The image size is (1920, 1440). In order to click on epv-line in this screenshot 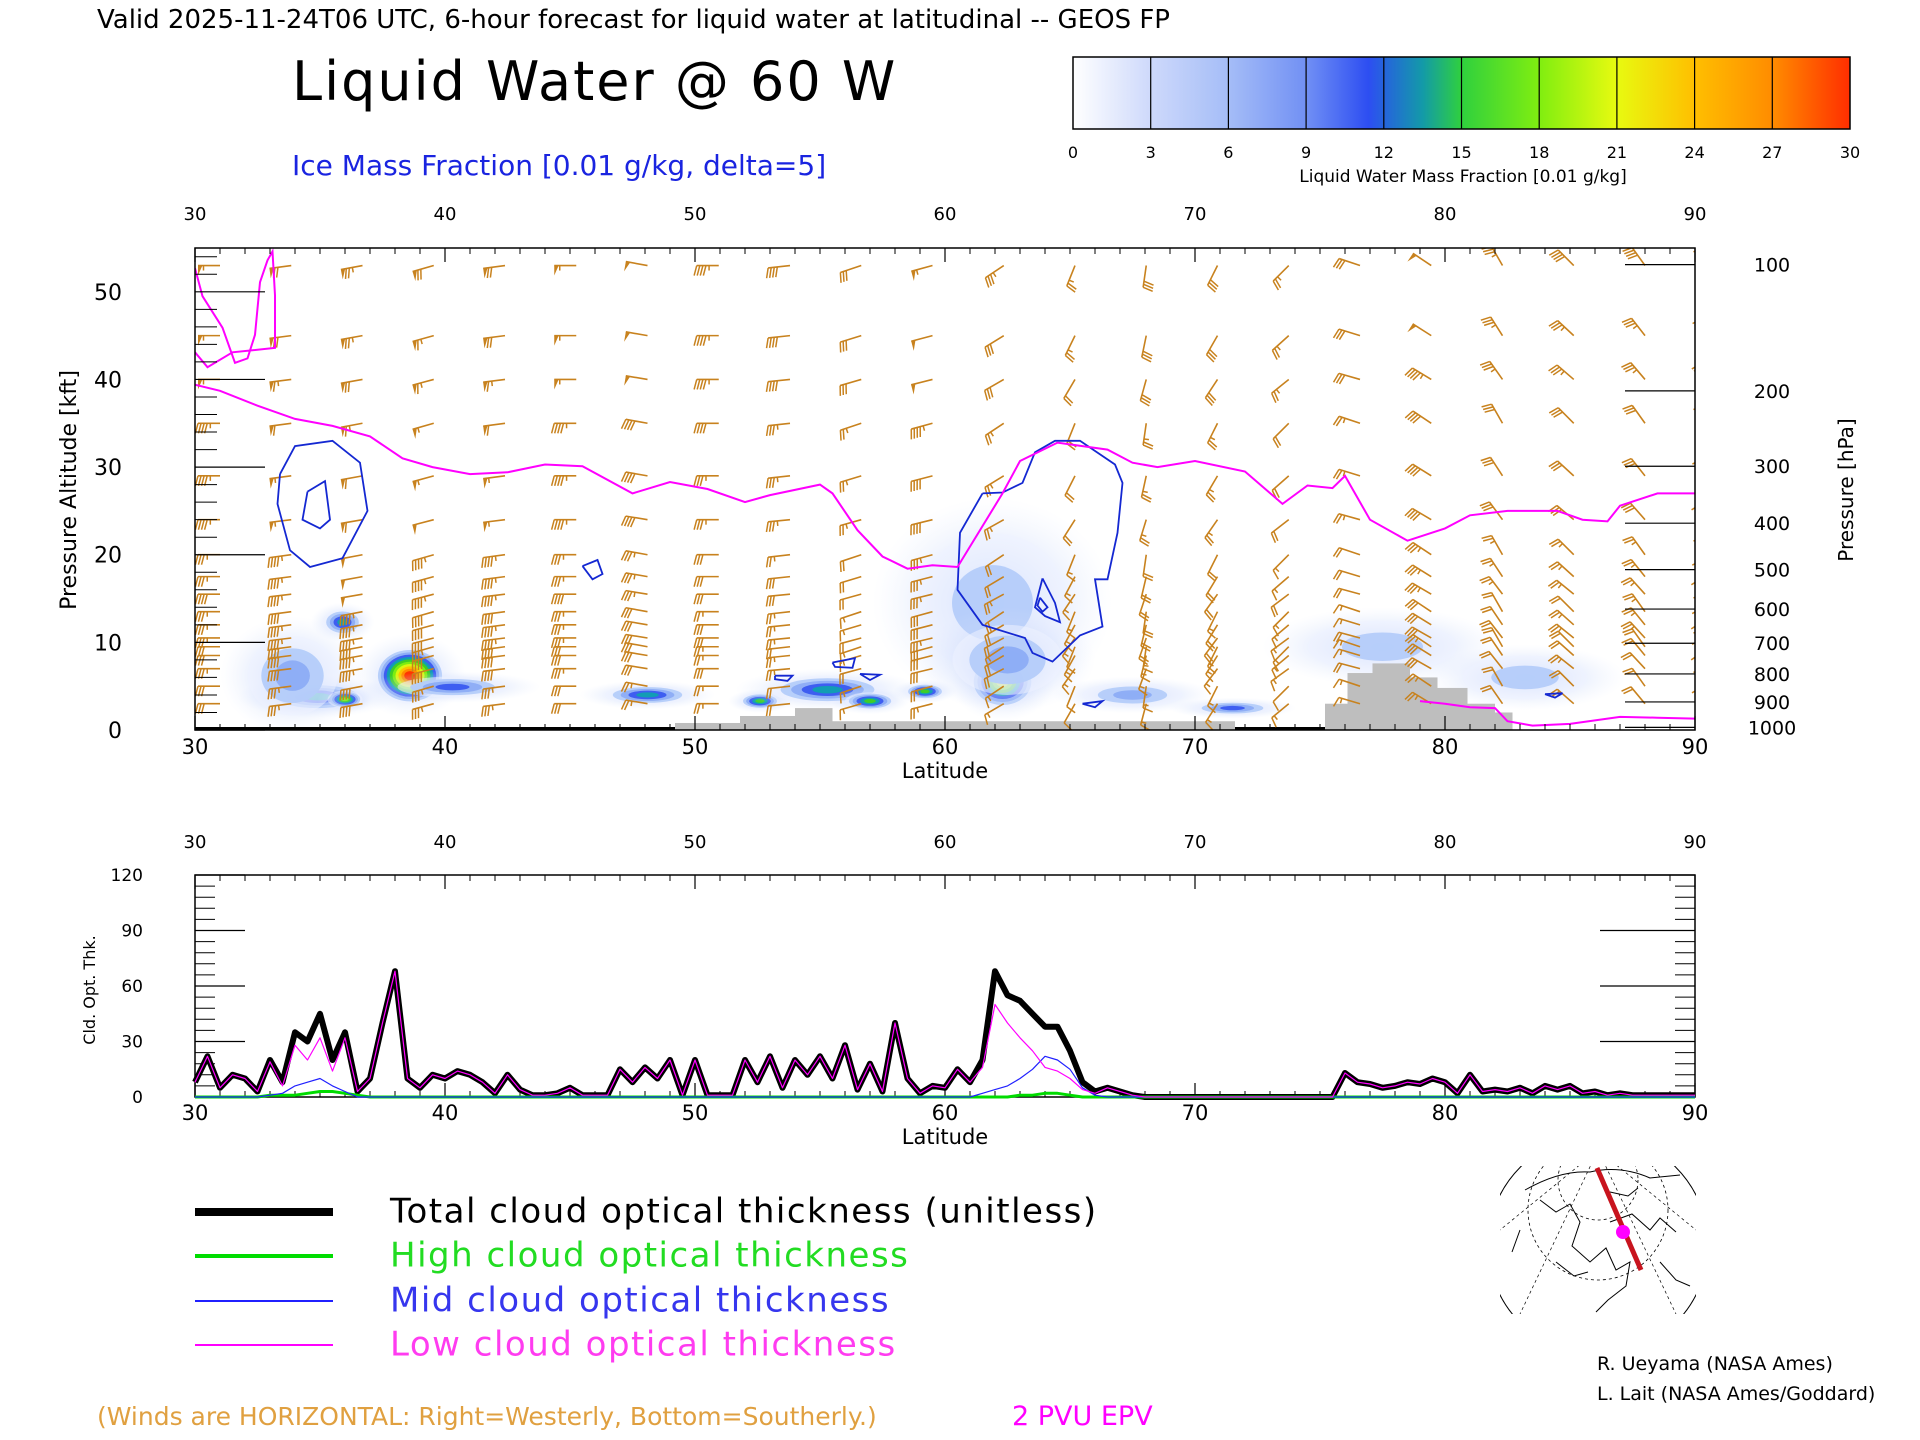, I will do `click(1557, 713)`.